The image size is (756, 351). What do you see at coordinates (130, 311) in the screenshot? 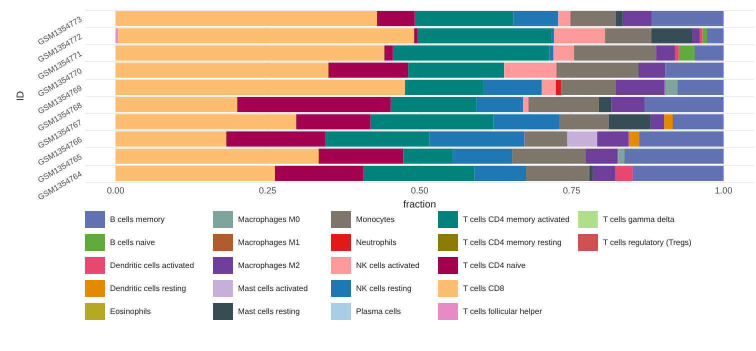
I see `legend-label: Eosinophils` at bounding box center [130, 311].